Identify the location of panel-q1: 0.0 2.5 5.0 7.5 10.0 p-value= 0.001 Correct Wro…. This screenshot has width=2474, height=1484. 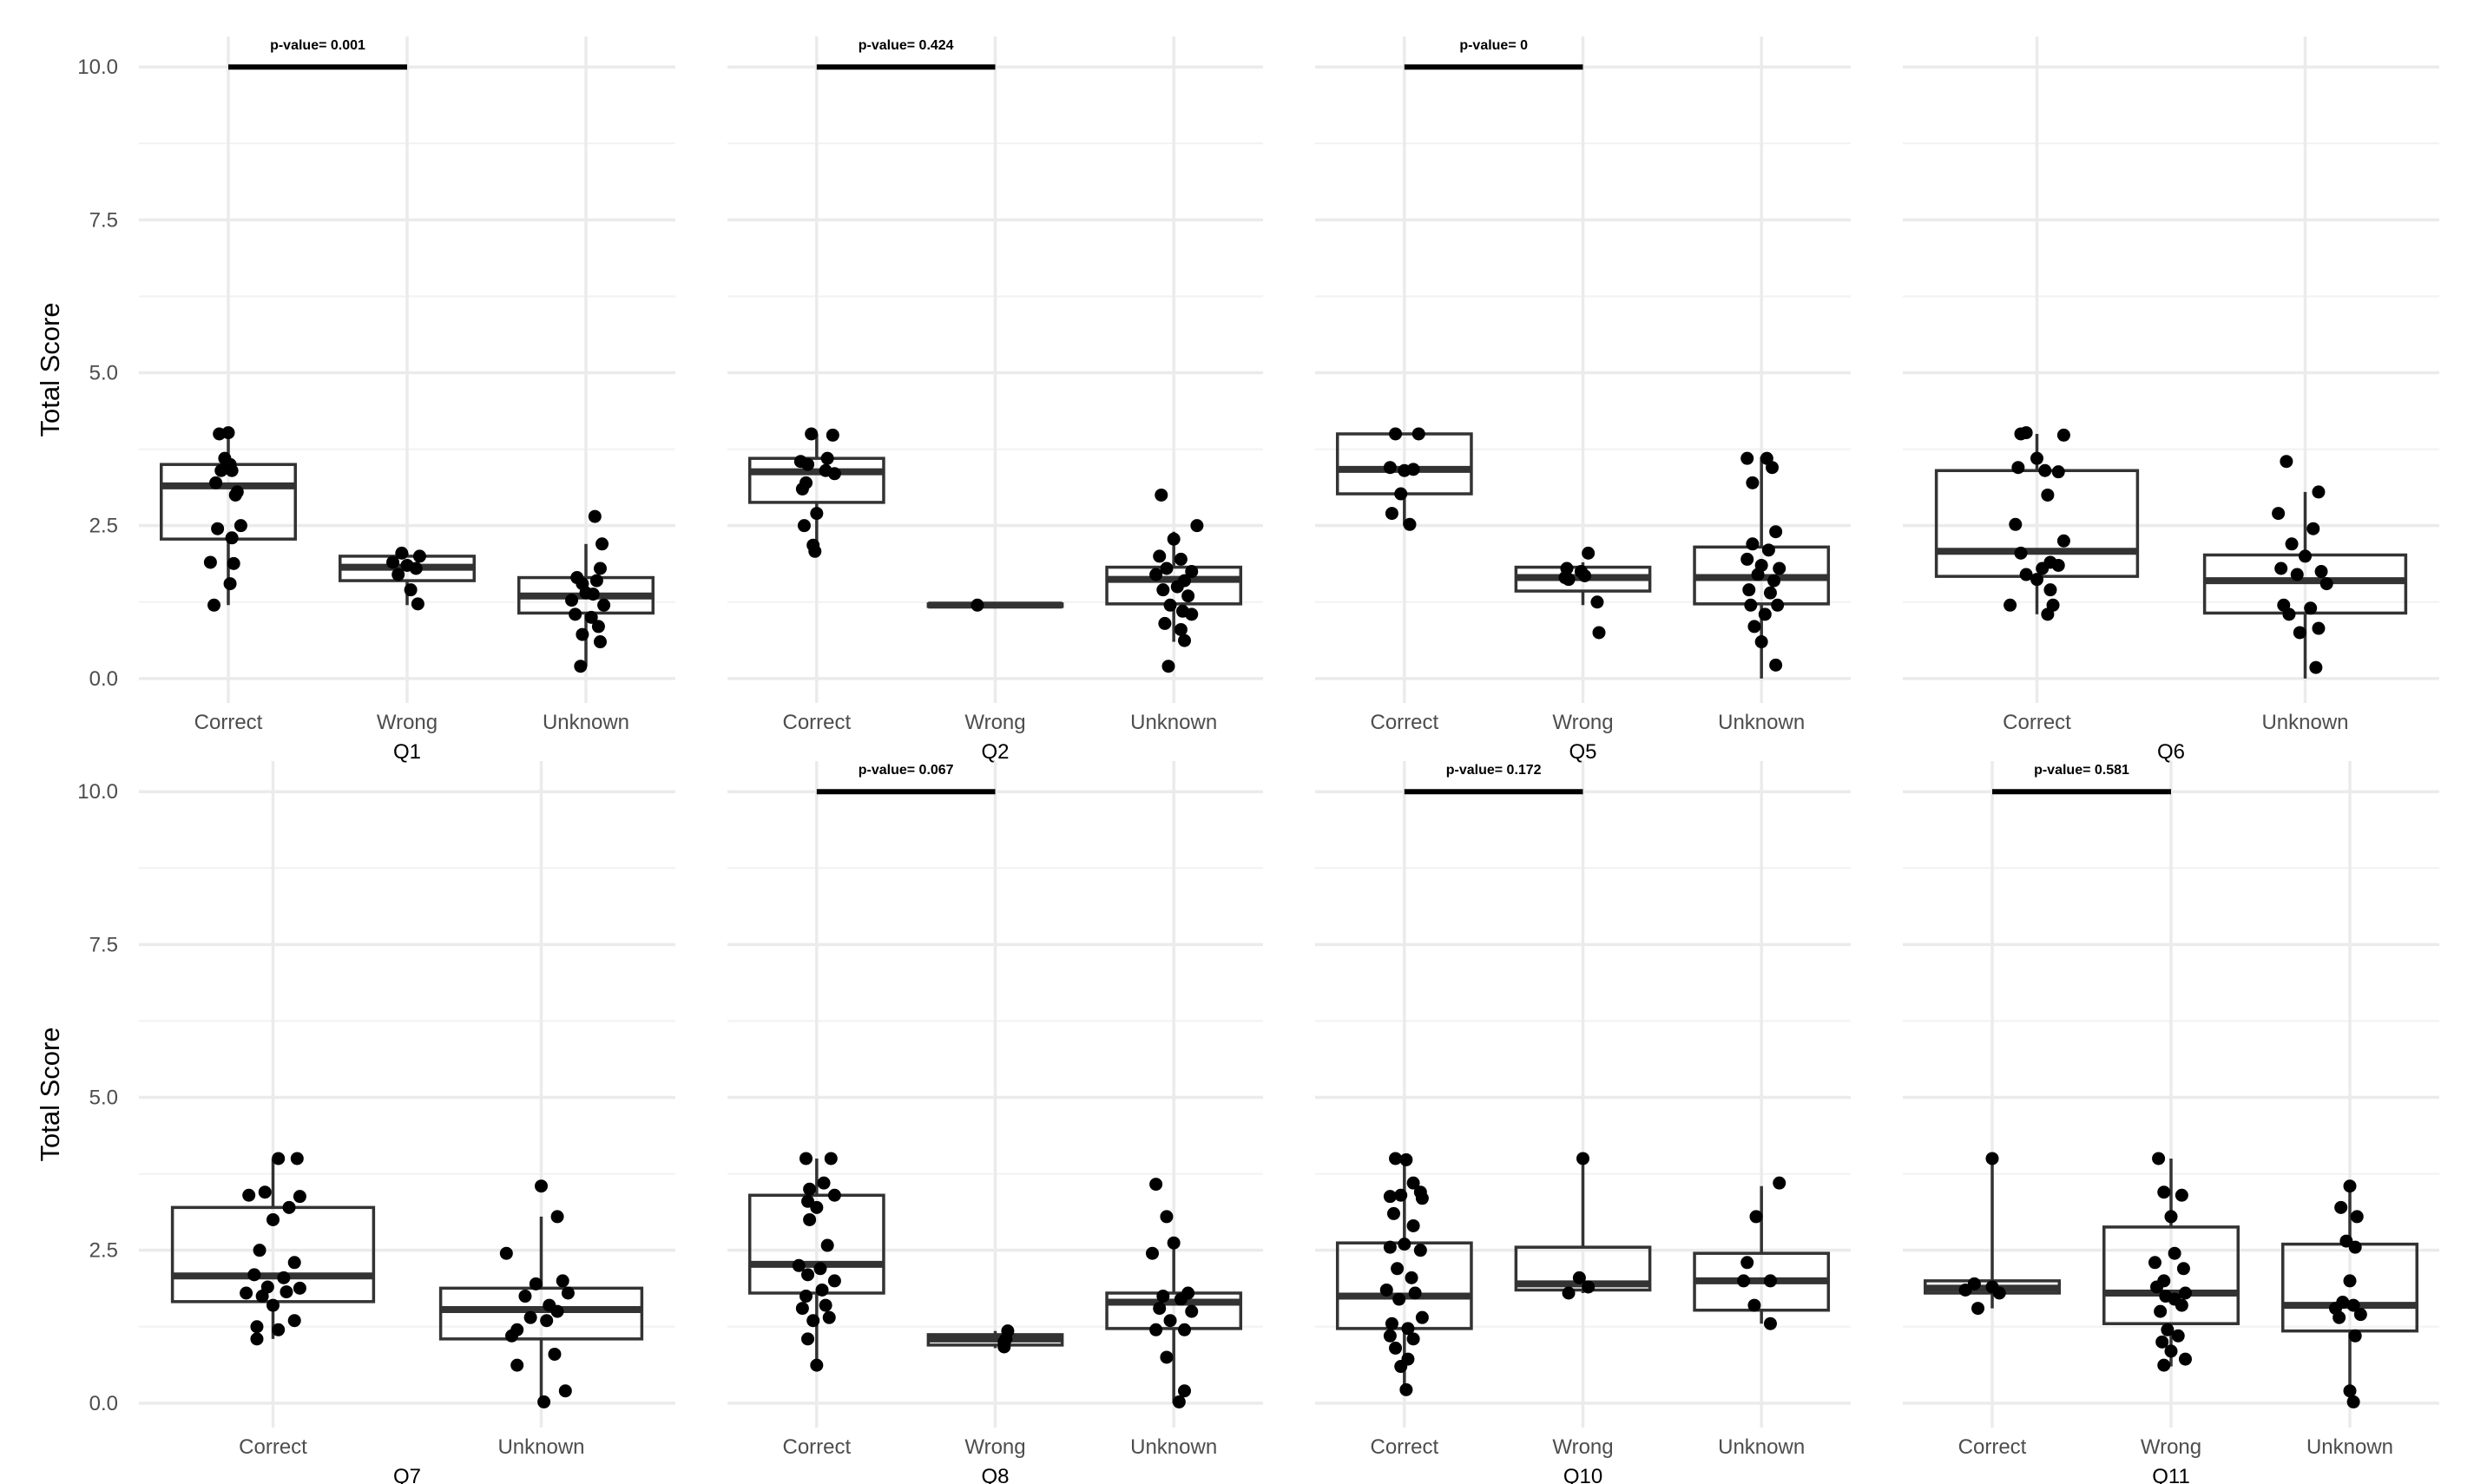
(376, 400).